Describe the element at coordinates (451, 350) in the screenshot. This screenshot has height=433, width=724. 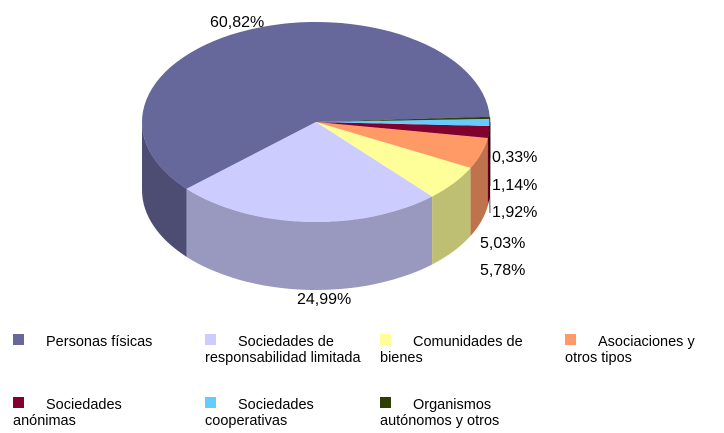
I see `legend-label: Comunidades de bienes` at that location.